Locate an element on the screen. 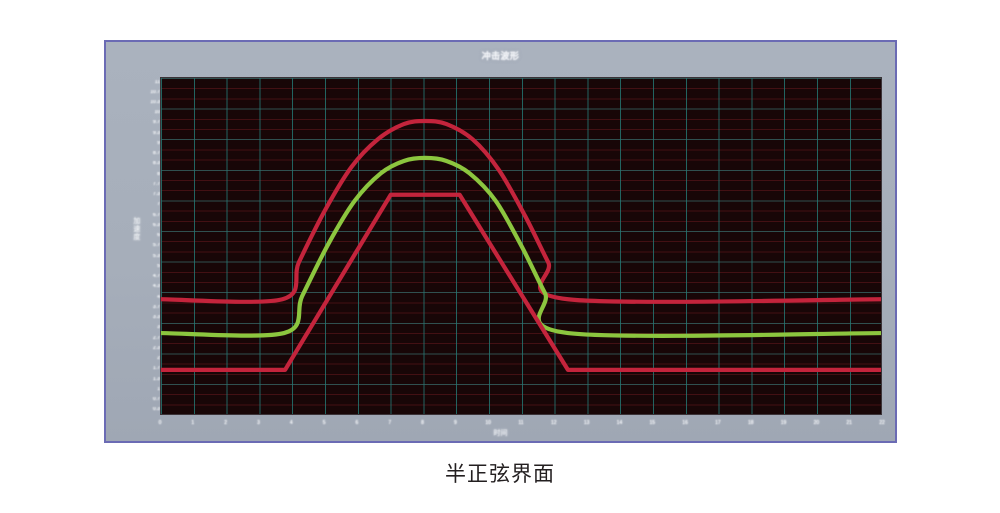 The width and height of the screenshot is (1000, 513). y-tick-label: 5 is located at coordinates (158, 265).